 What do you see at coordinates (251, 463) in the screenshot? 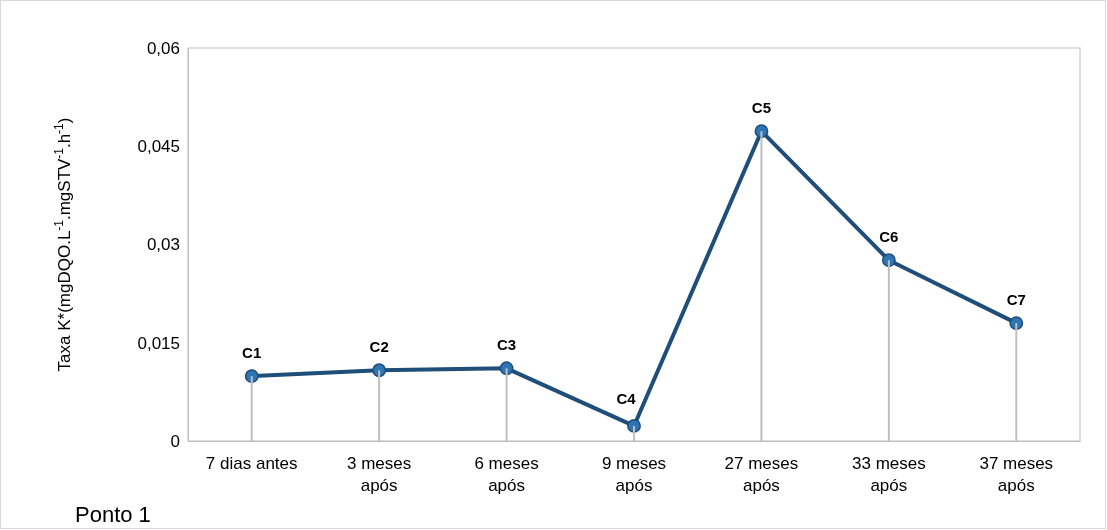
I see `x-tick-label: 7 dias antes` at bounding box center [251, 463].